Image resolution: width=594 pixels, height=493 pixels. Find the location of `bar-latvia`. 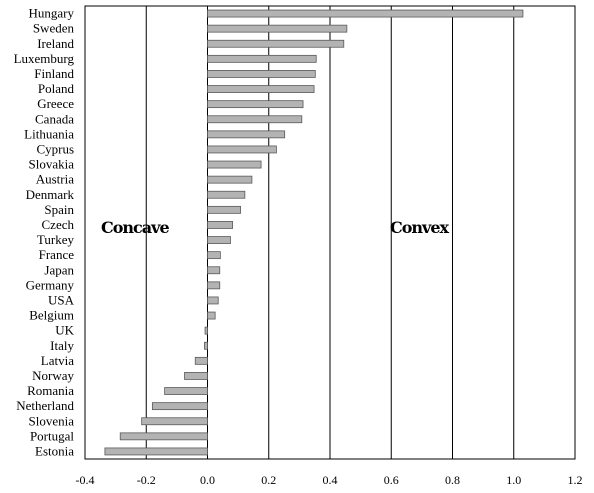

bar-latvia is located at coordinates (201, 360).